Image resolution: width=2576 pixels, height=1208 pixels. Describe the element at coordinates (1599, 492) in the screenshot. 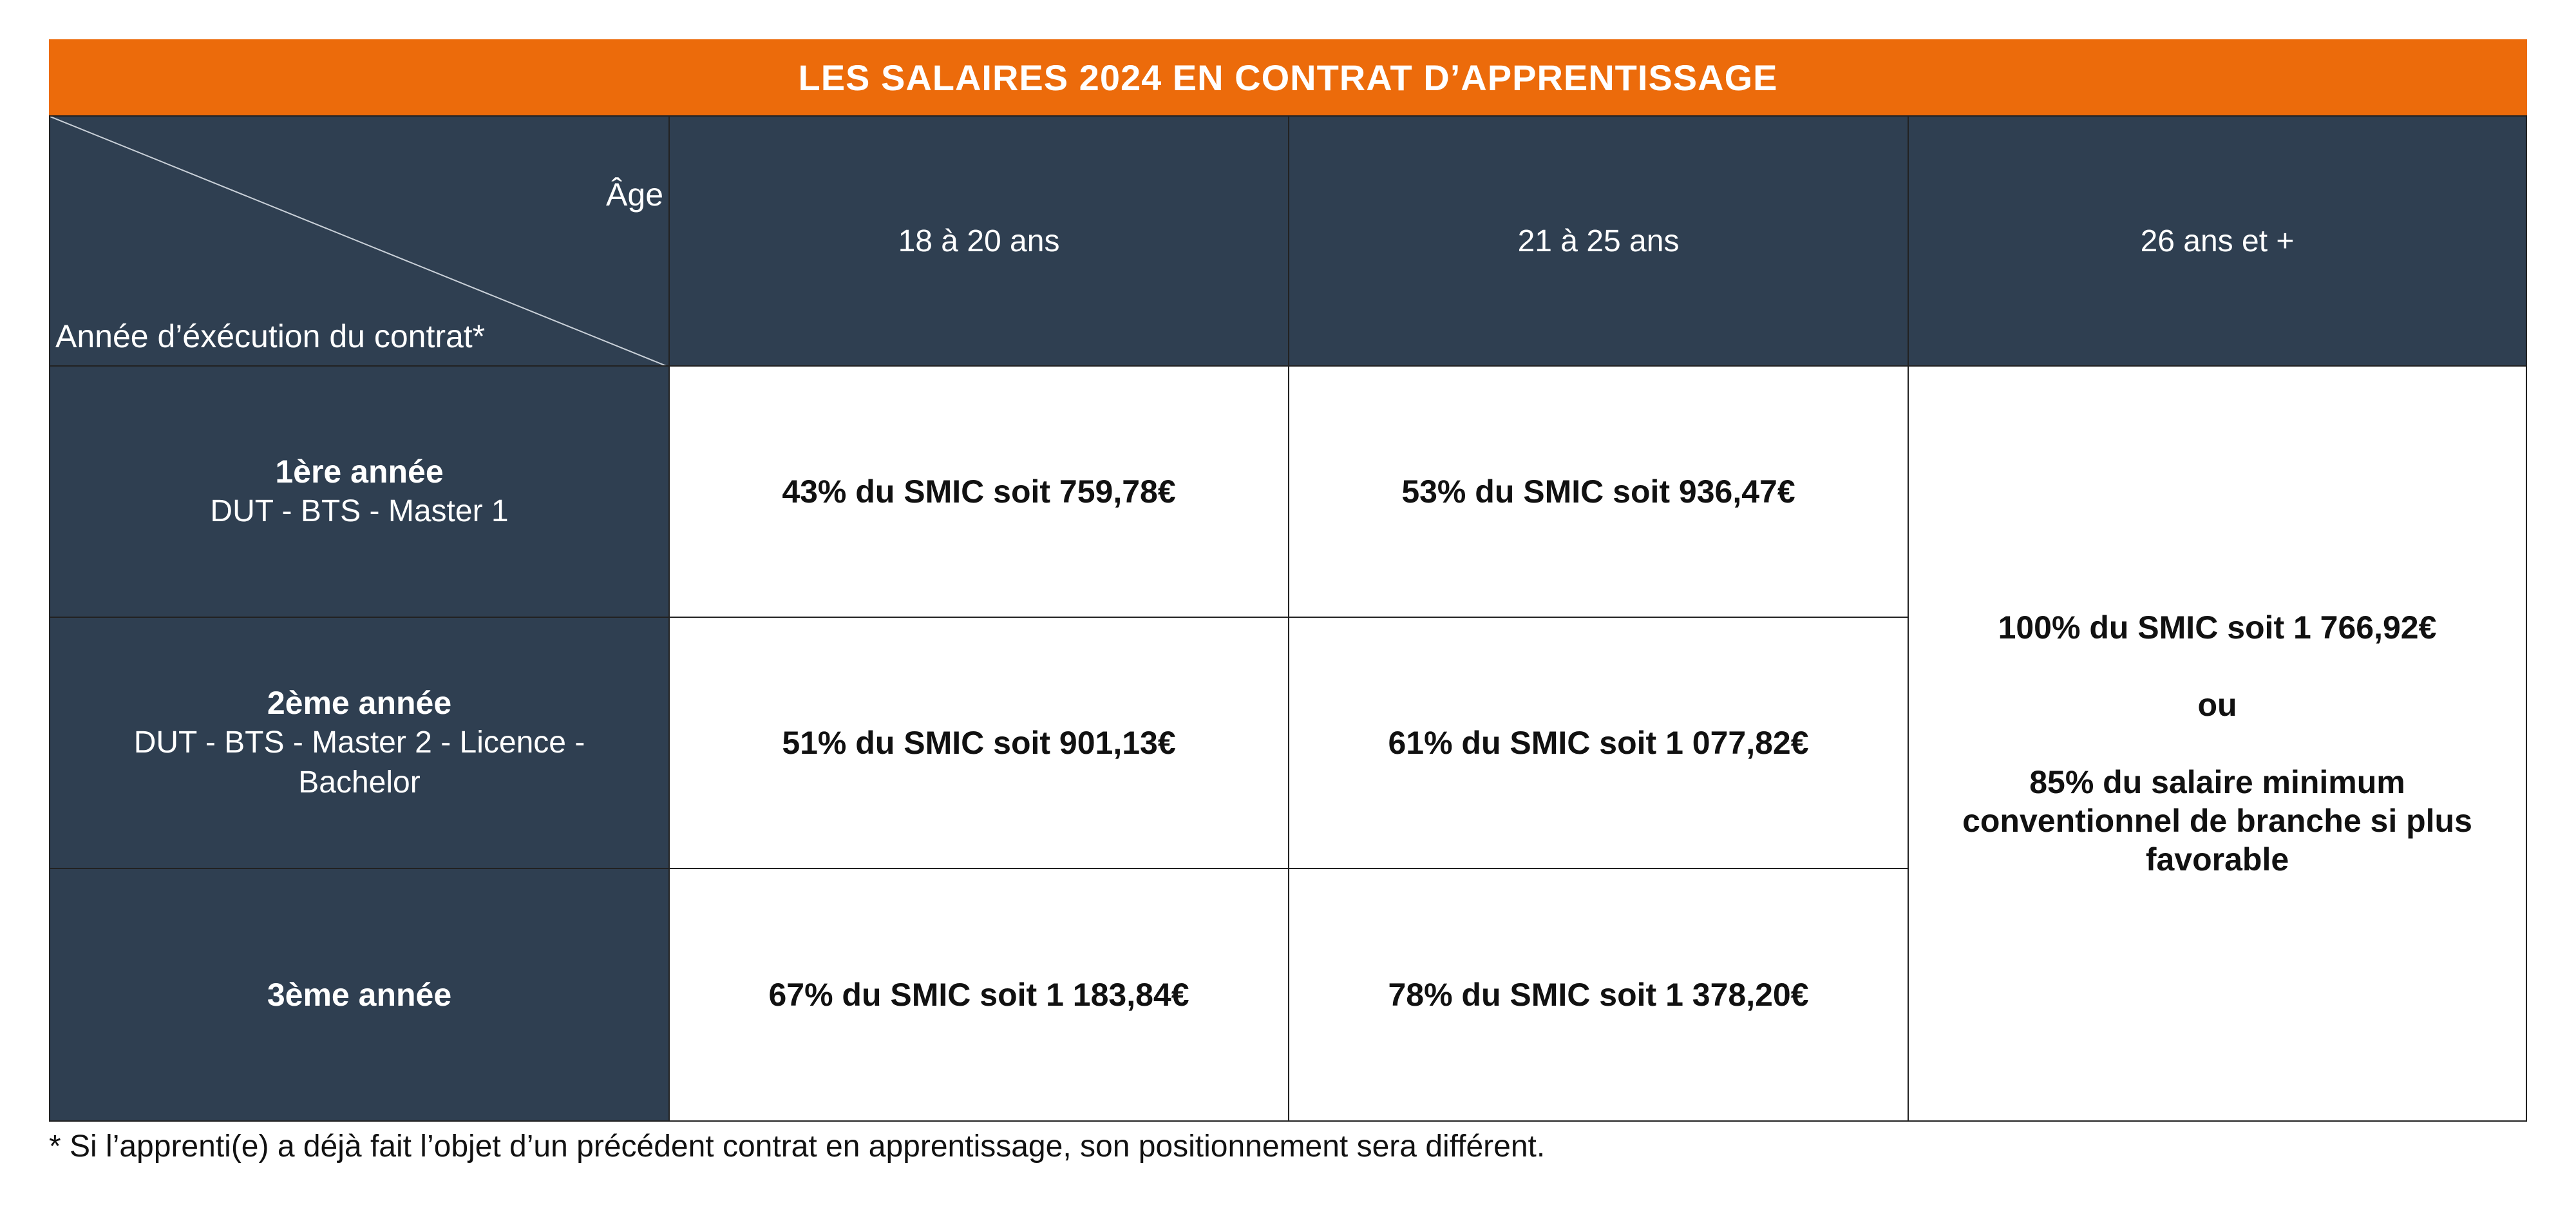

I see `table-cell: 53% du SMIC soit 936,47€` at that location.